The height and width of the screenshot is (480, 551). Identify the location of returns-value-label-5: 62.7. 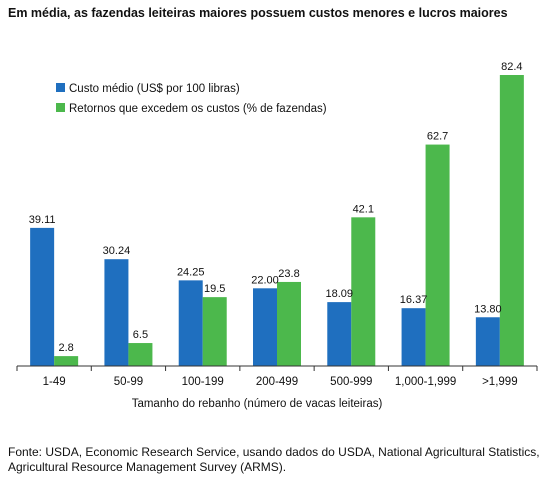
(437, 137).